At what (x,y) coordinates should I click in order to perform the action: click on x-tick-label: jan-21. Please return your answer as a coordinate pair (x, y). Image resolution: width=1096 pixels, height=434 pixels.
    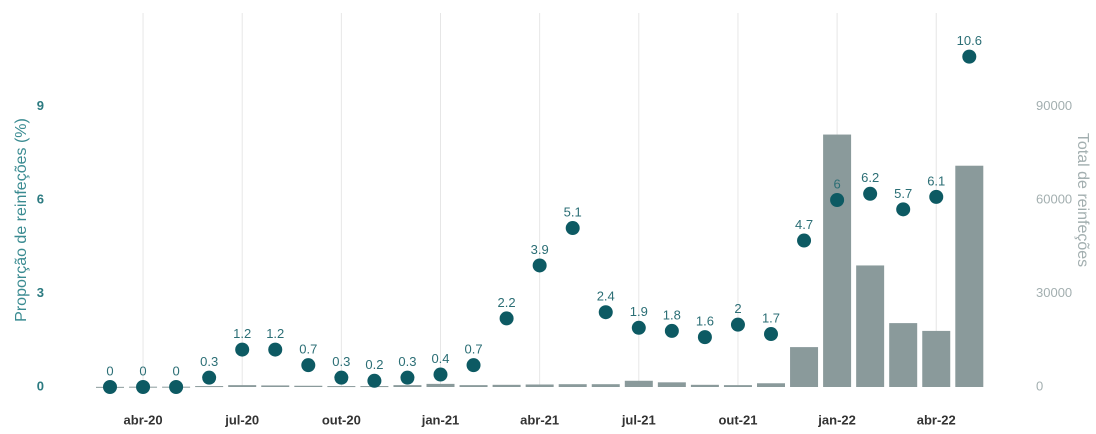
    Looking at the image, I should click on (440, 419).